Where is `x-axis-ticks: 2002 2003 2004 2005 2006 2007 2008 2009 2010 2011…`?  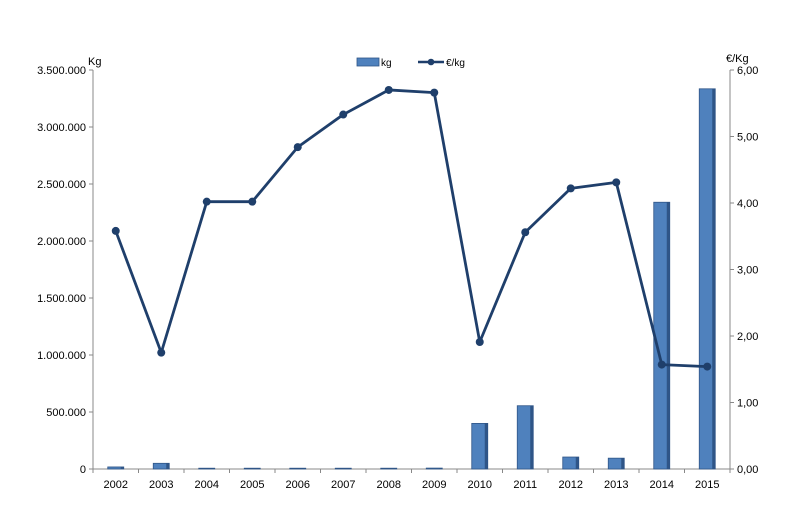
x-axis-ticks: 2002 2003 2004 2005 2006 2007 2008 2009 2010 2011… is located at coordinates (411, 480).